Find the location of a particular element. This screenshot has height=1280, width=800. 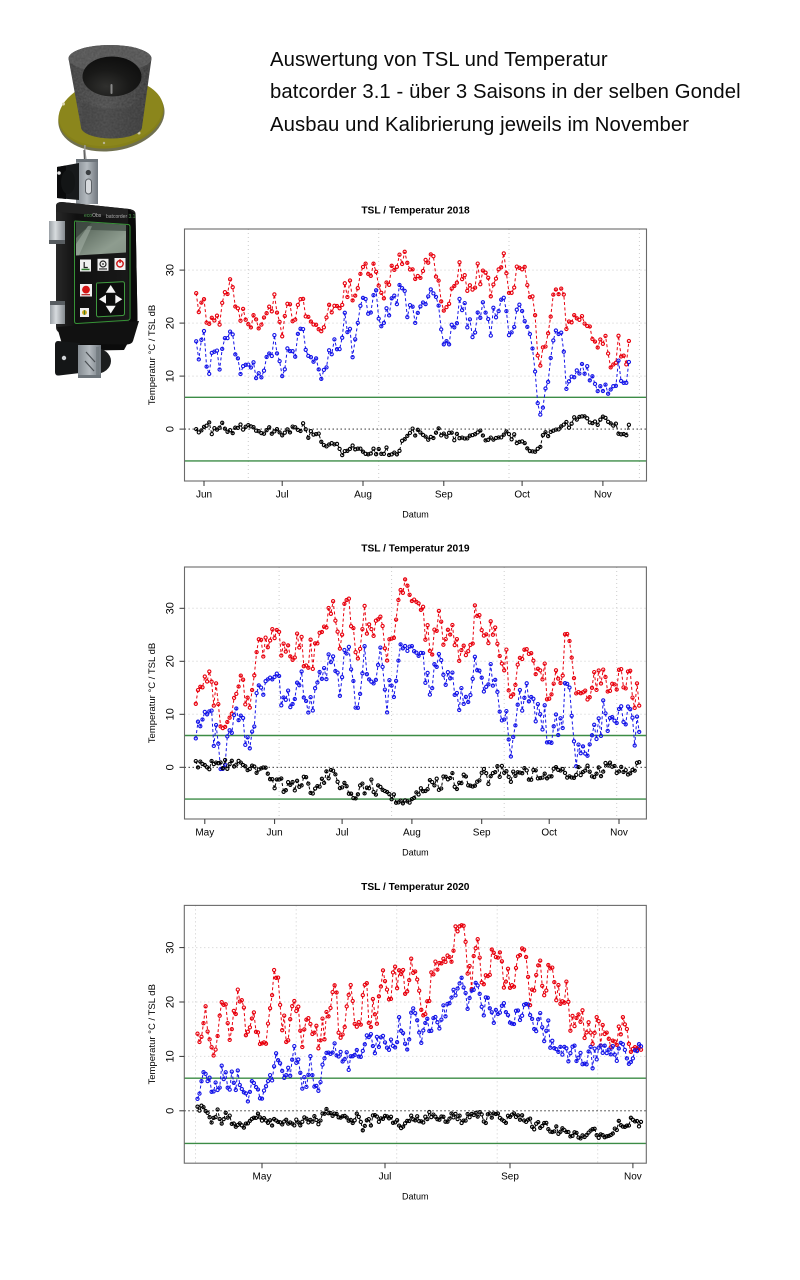

svg-text: batcorder 3.1 is located at coordinates (121, 217).